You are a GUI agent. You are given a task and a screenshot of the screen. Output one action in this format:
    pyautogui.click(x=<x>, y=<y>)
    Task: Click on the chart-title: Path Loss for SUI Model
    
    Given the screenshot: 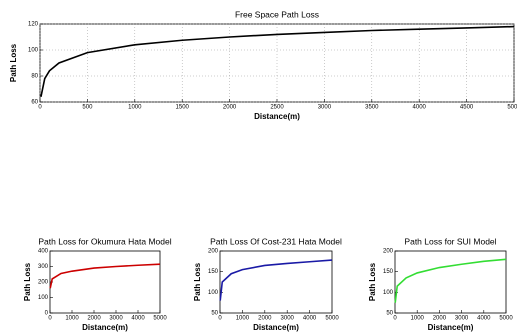 What is the action you would take?
    pyautogui.click(x=450, y=241)
    